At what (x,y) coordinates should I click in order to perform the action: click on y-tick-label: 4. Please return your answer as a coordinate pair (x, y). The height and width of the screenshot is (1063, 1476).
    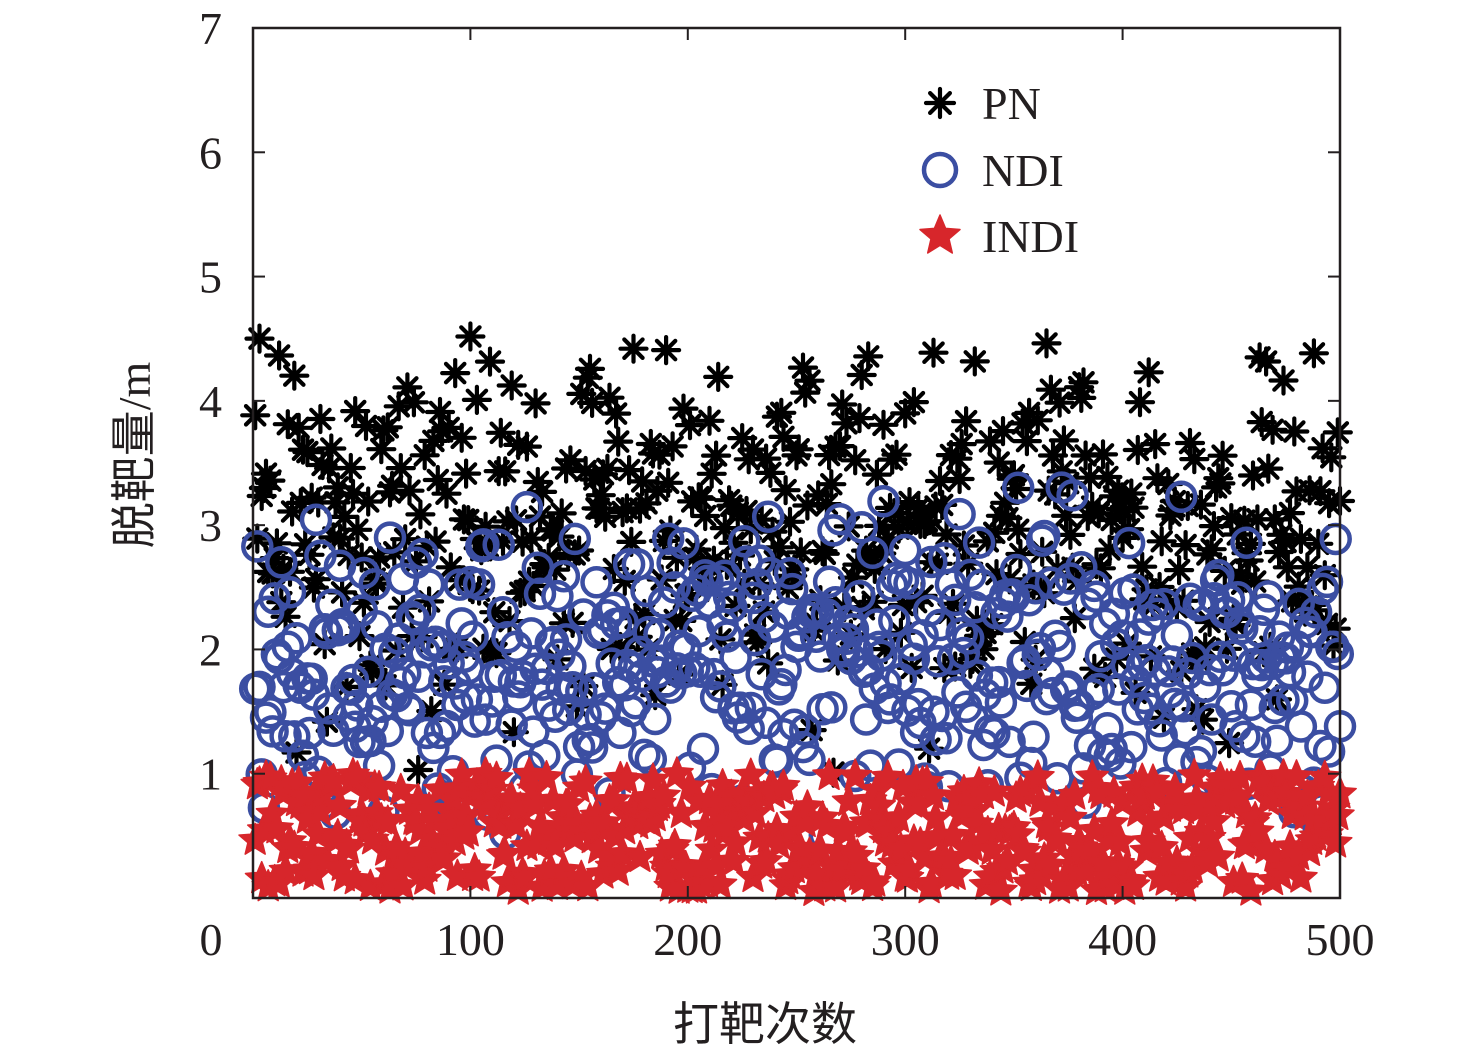
    Looking at the image, I should click on (210, 401).